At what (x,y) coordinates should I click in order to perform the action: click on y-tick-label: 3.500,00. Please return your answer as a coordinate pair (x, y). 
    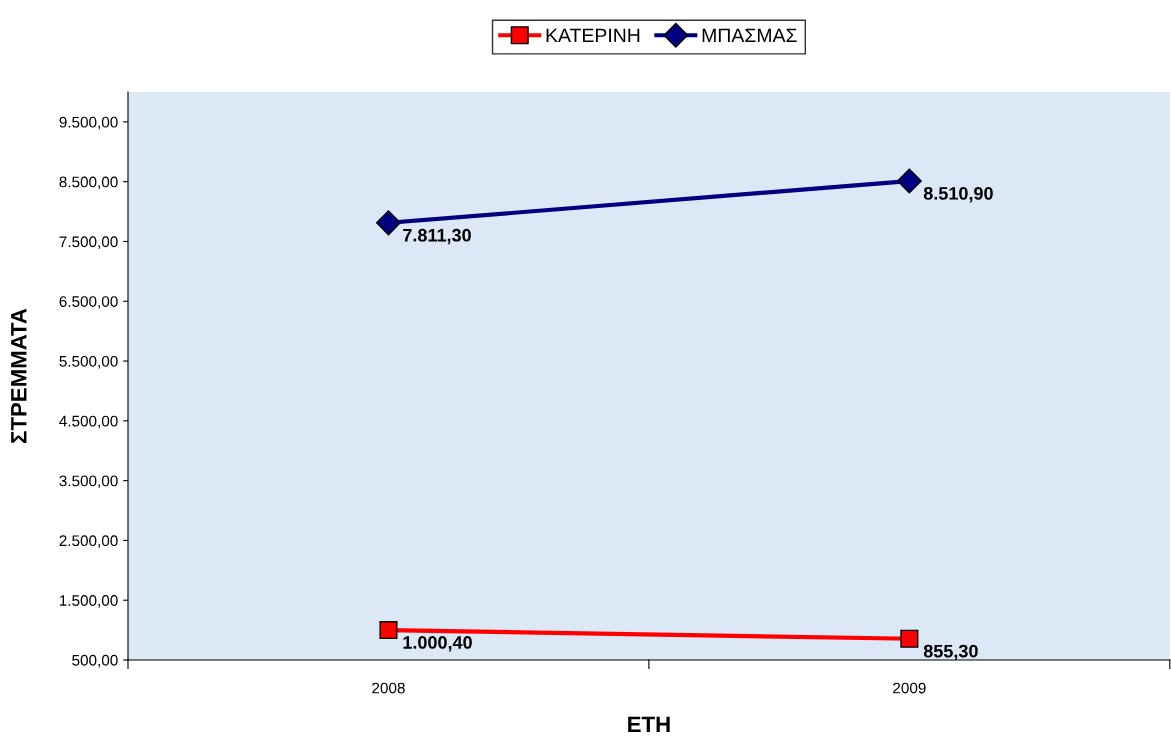
    Looking at the image, I should click on (88, 482).